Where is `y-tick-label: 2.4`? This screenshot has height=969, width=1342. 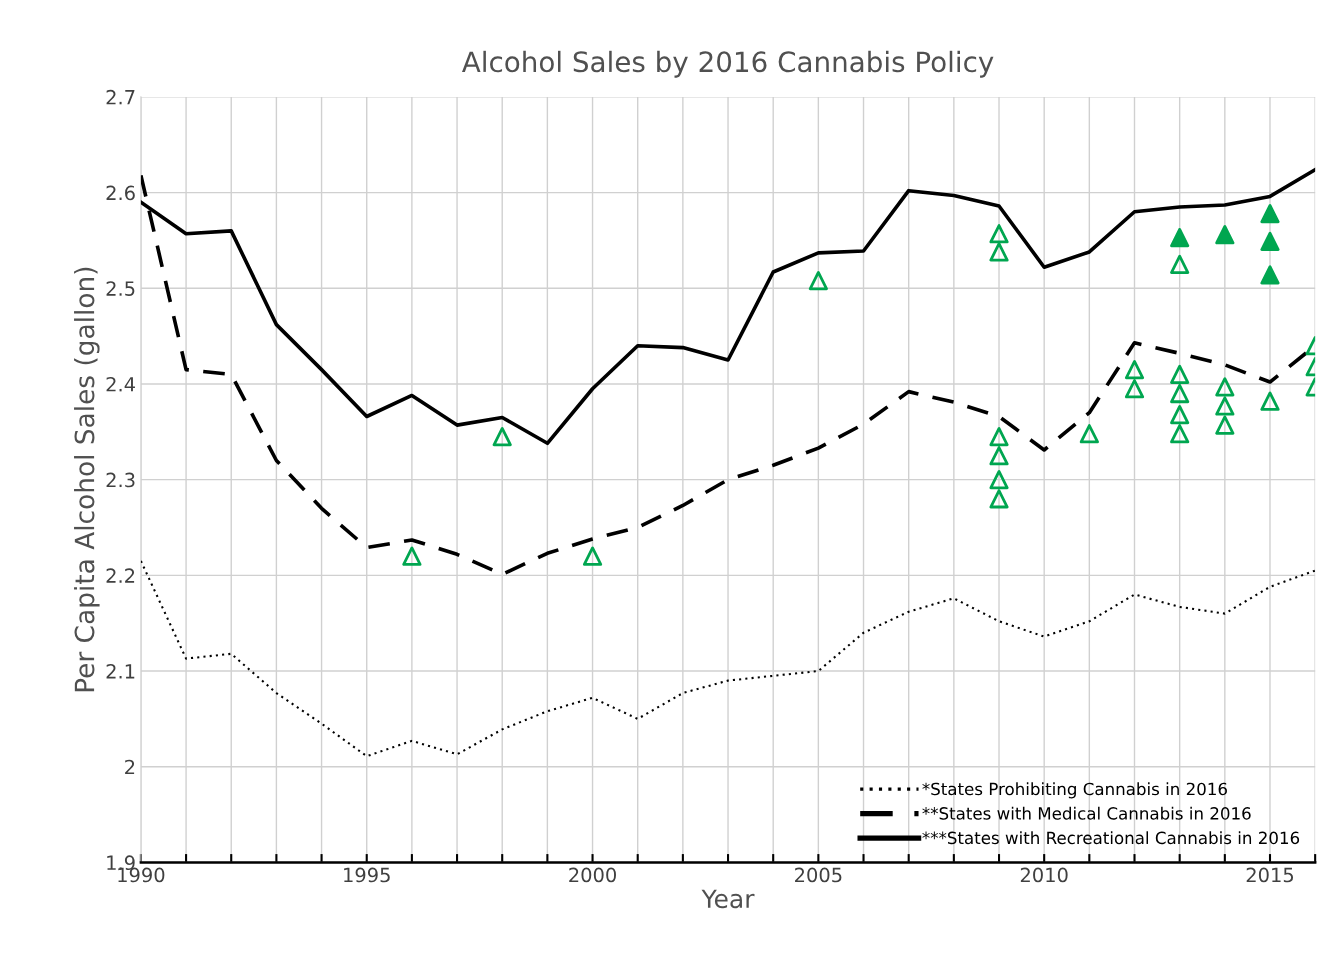
y-tick-label: 2.4 is located at coordinates (120, 384).